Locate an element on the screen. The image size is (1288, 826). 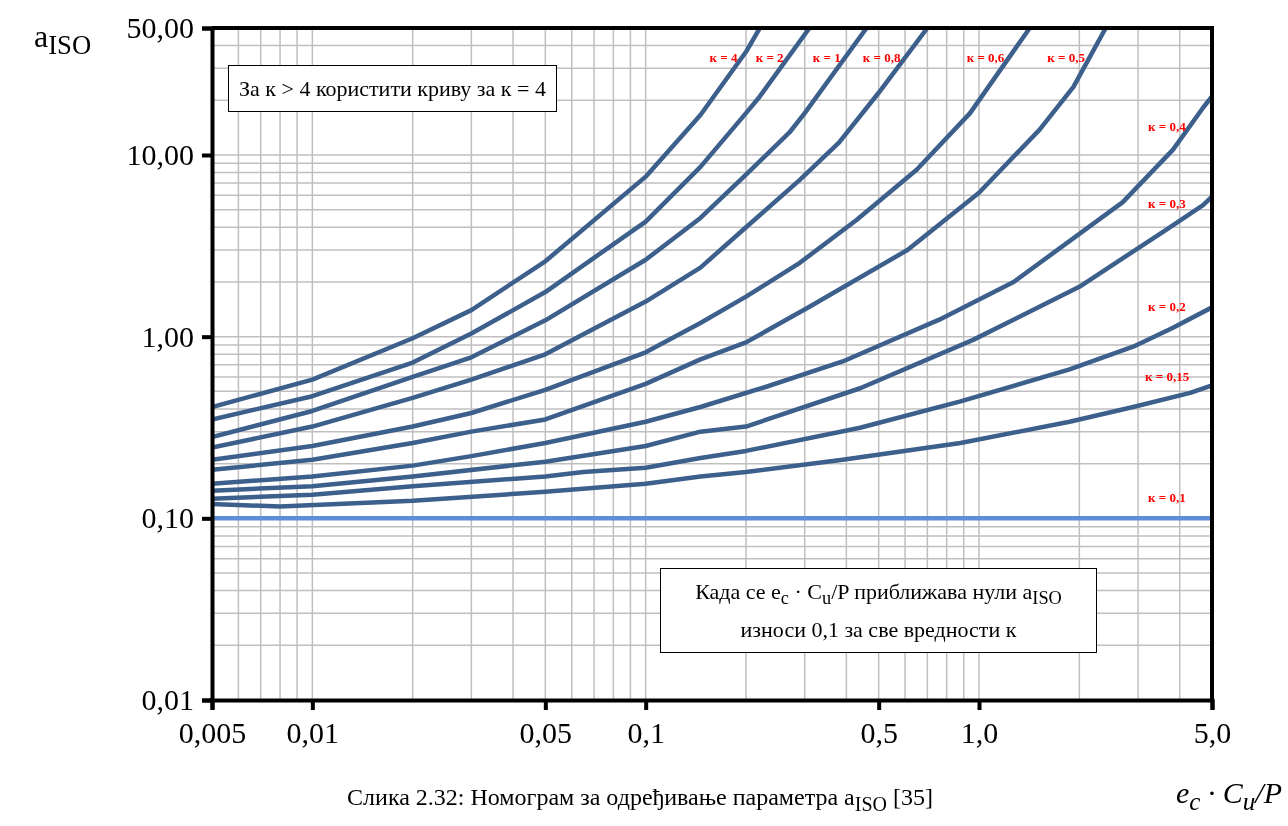
x-tick-label: 0,005 is located at coordinates (212, 733).